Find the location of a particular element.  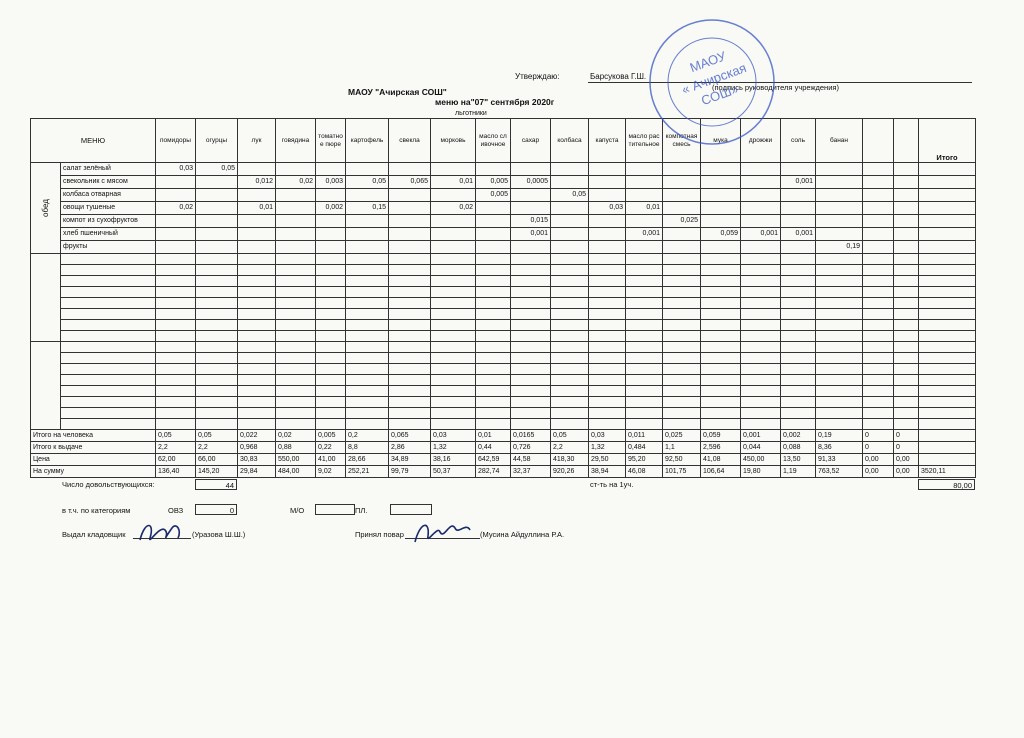

diners: 44 is located at coordinates (216, 484).